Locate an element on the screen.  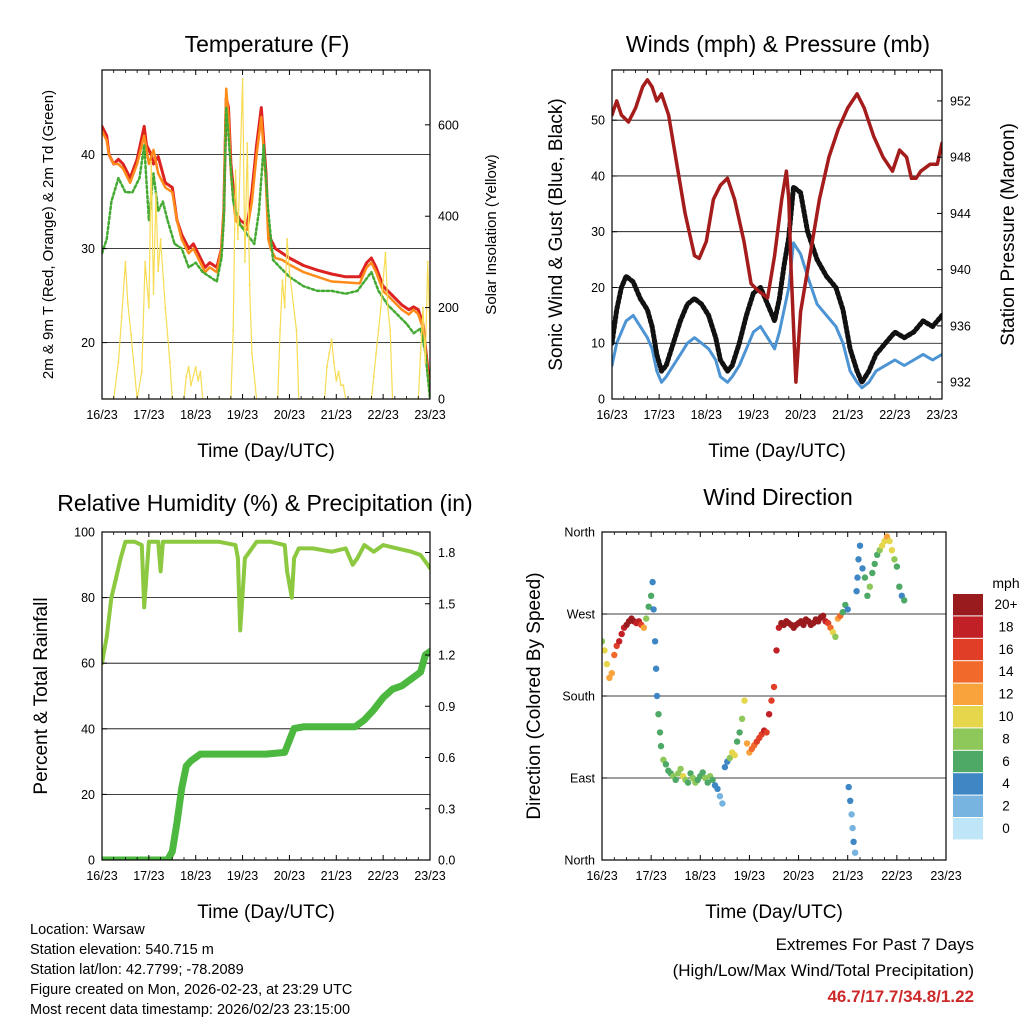
y-tick-label: 30 is located at coordinates (598, 232).